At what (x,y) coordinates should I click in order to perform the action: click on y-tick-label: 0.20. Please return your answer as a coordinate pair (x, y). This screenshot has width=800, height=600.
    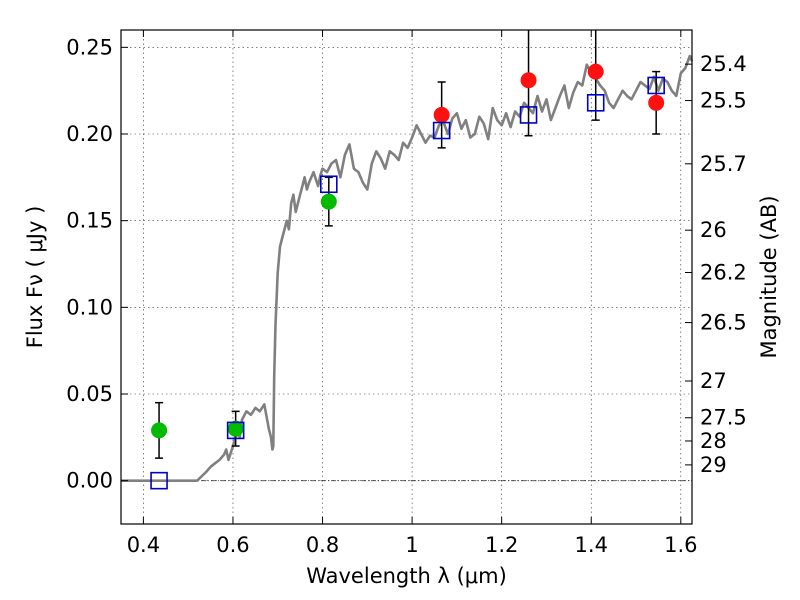
    Looking at the image, I should click on (89, 134).